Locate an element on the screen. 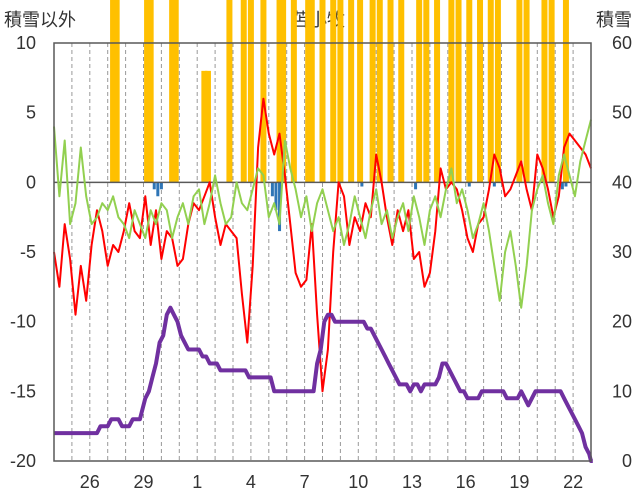 The width and height of the screenshot is (636, 501). y-tick-right: 20 is located at coordinates (622, 322).